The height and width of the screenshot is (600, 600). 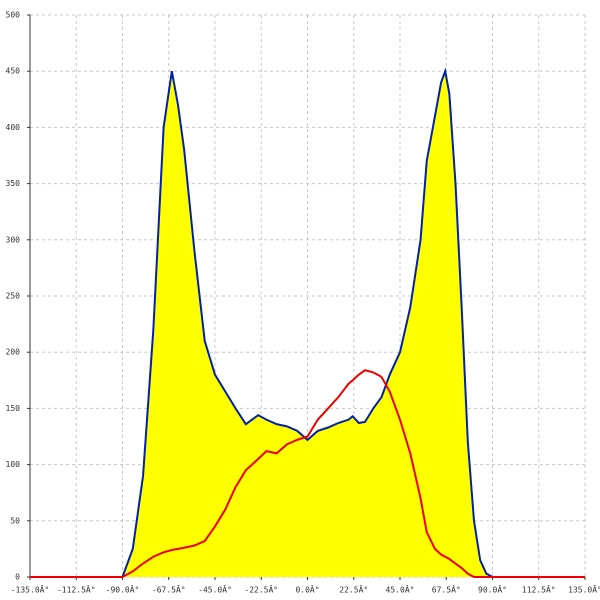 What do you see at coordinates (584, 589) in the screenshot?
I see `x-tick-label: 135.0Â°` at bounding box center [584, 589].